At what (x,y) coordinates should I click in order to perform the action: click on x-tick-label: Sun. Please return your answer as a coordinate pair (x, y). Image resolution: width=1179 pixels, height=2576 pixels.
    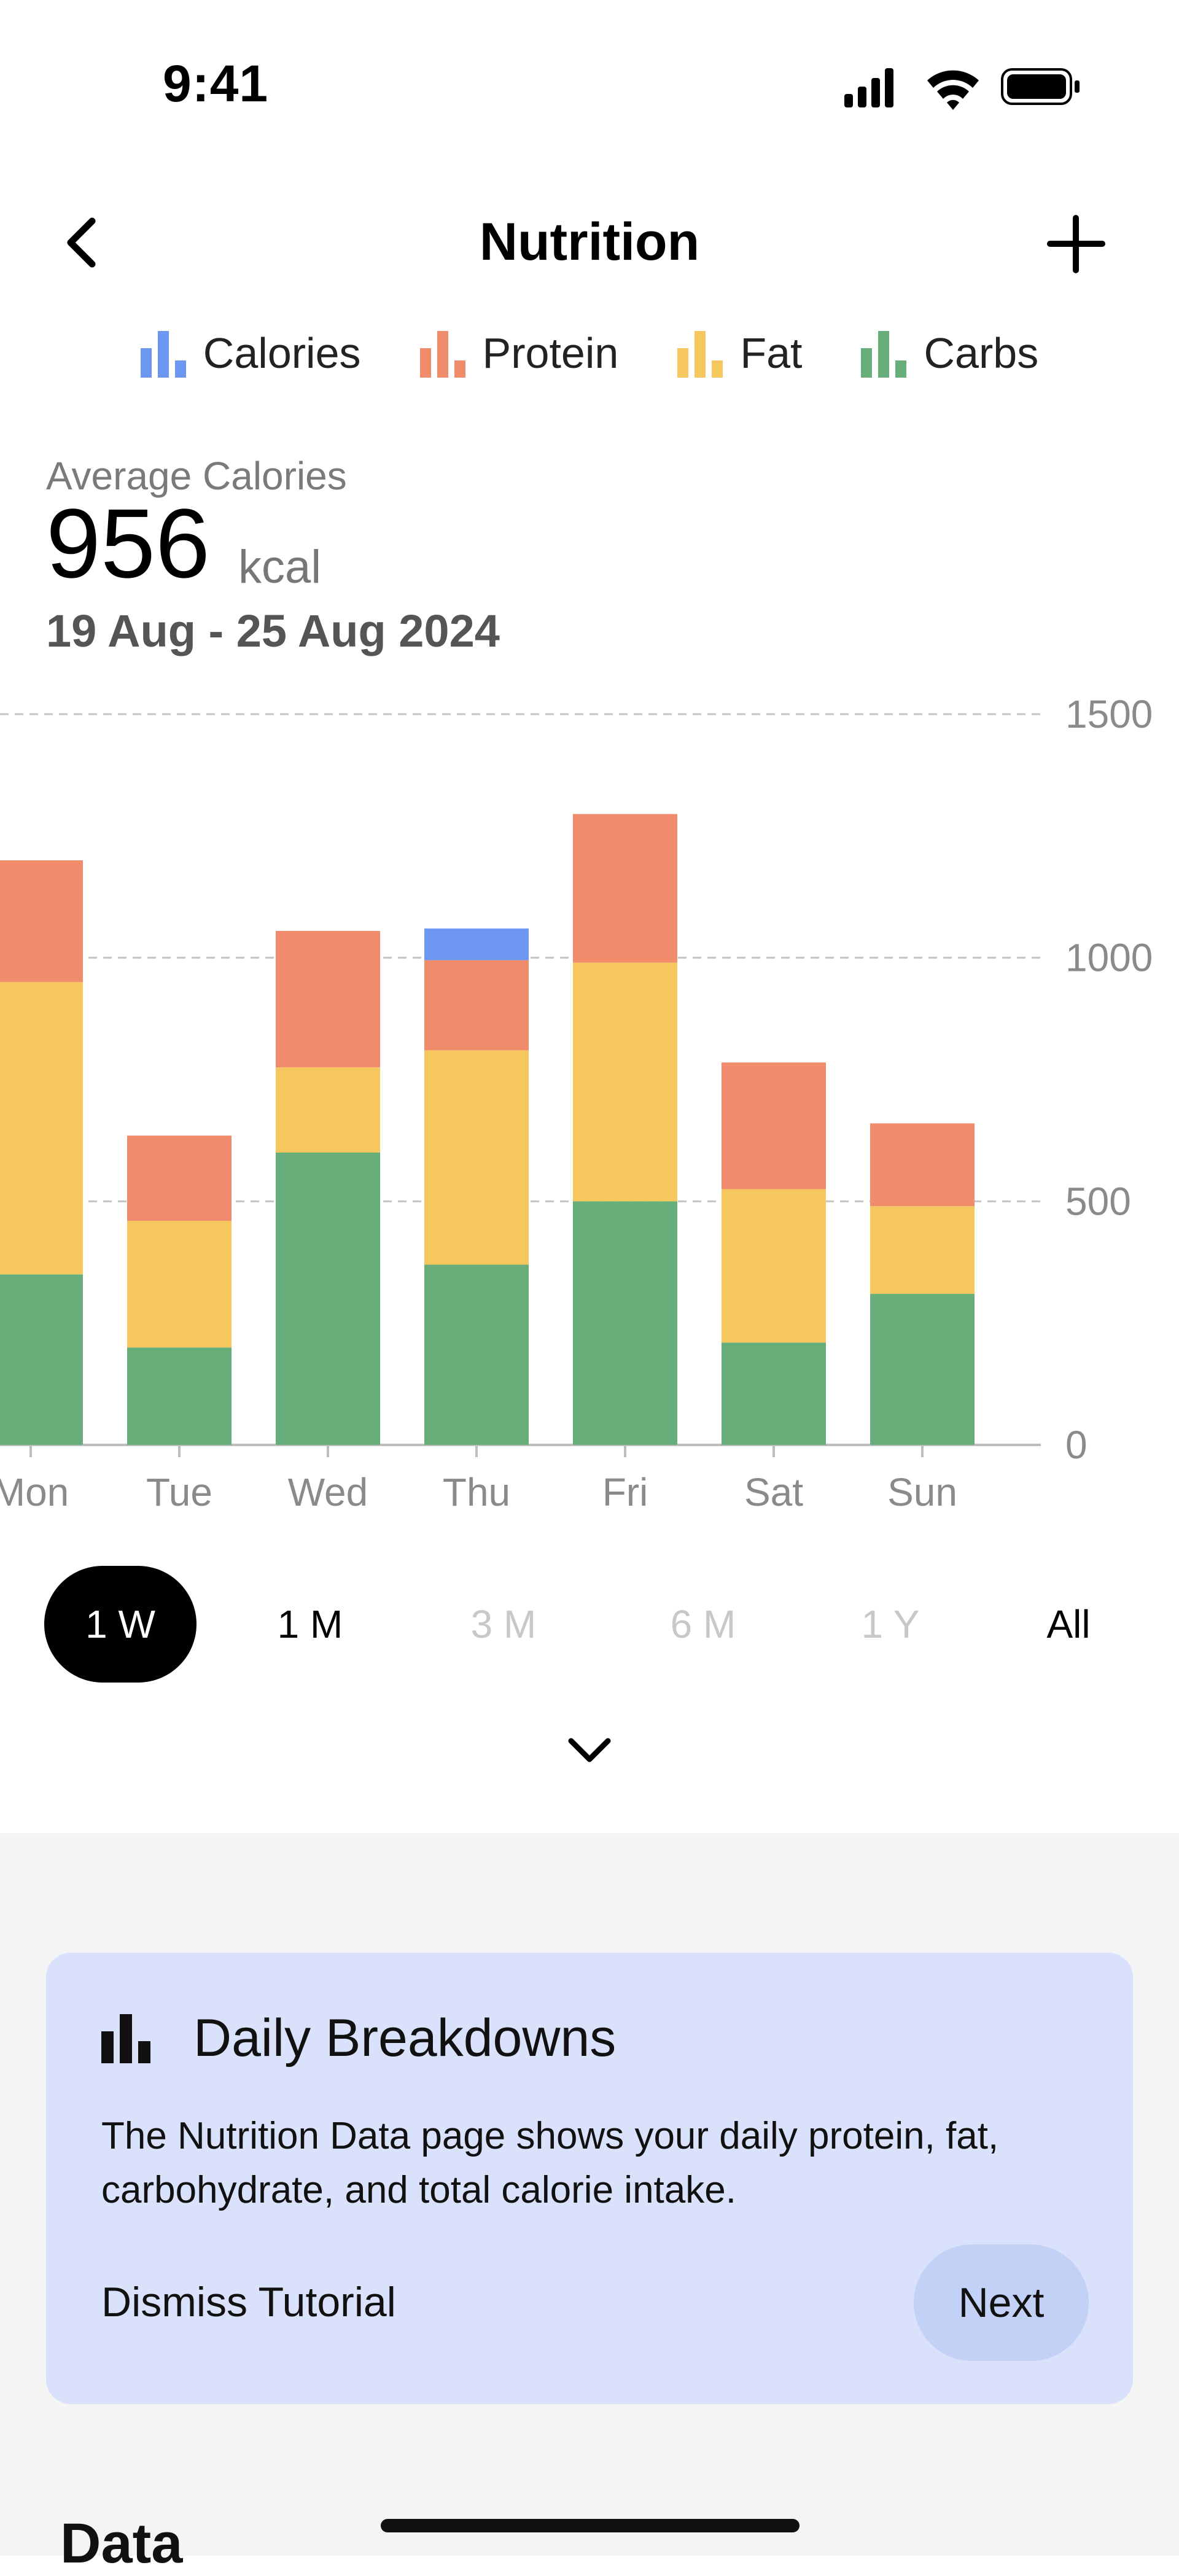
    Looking at the image, I should click on (922, 1492).